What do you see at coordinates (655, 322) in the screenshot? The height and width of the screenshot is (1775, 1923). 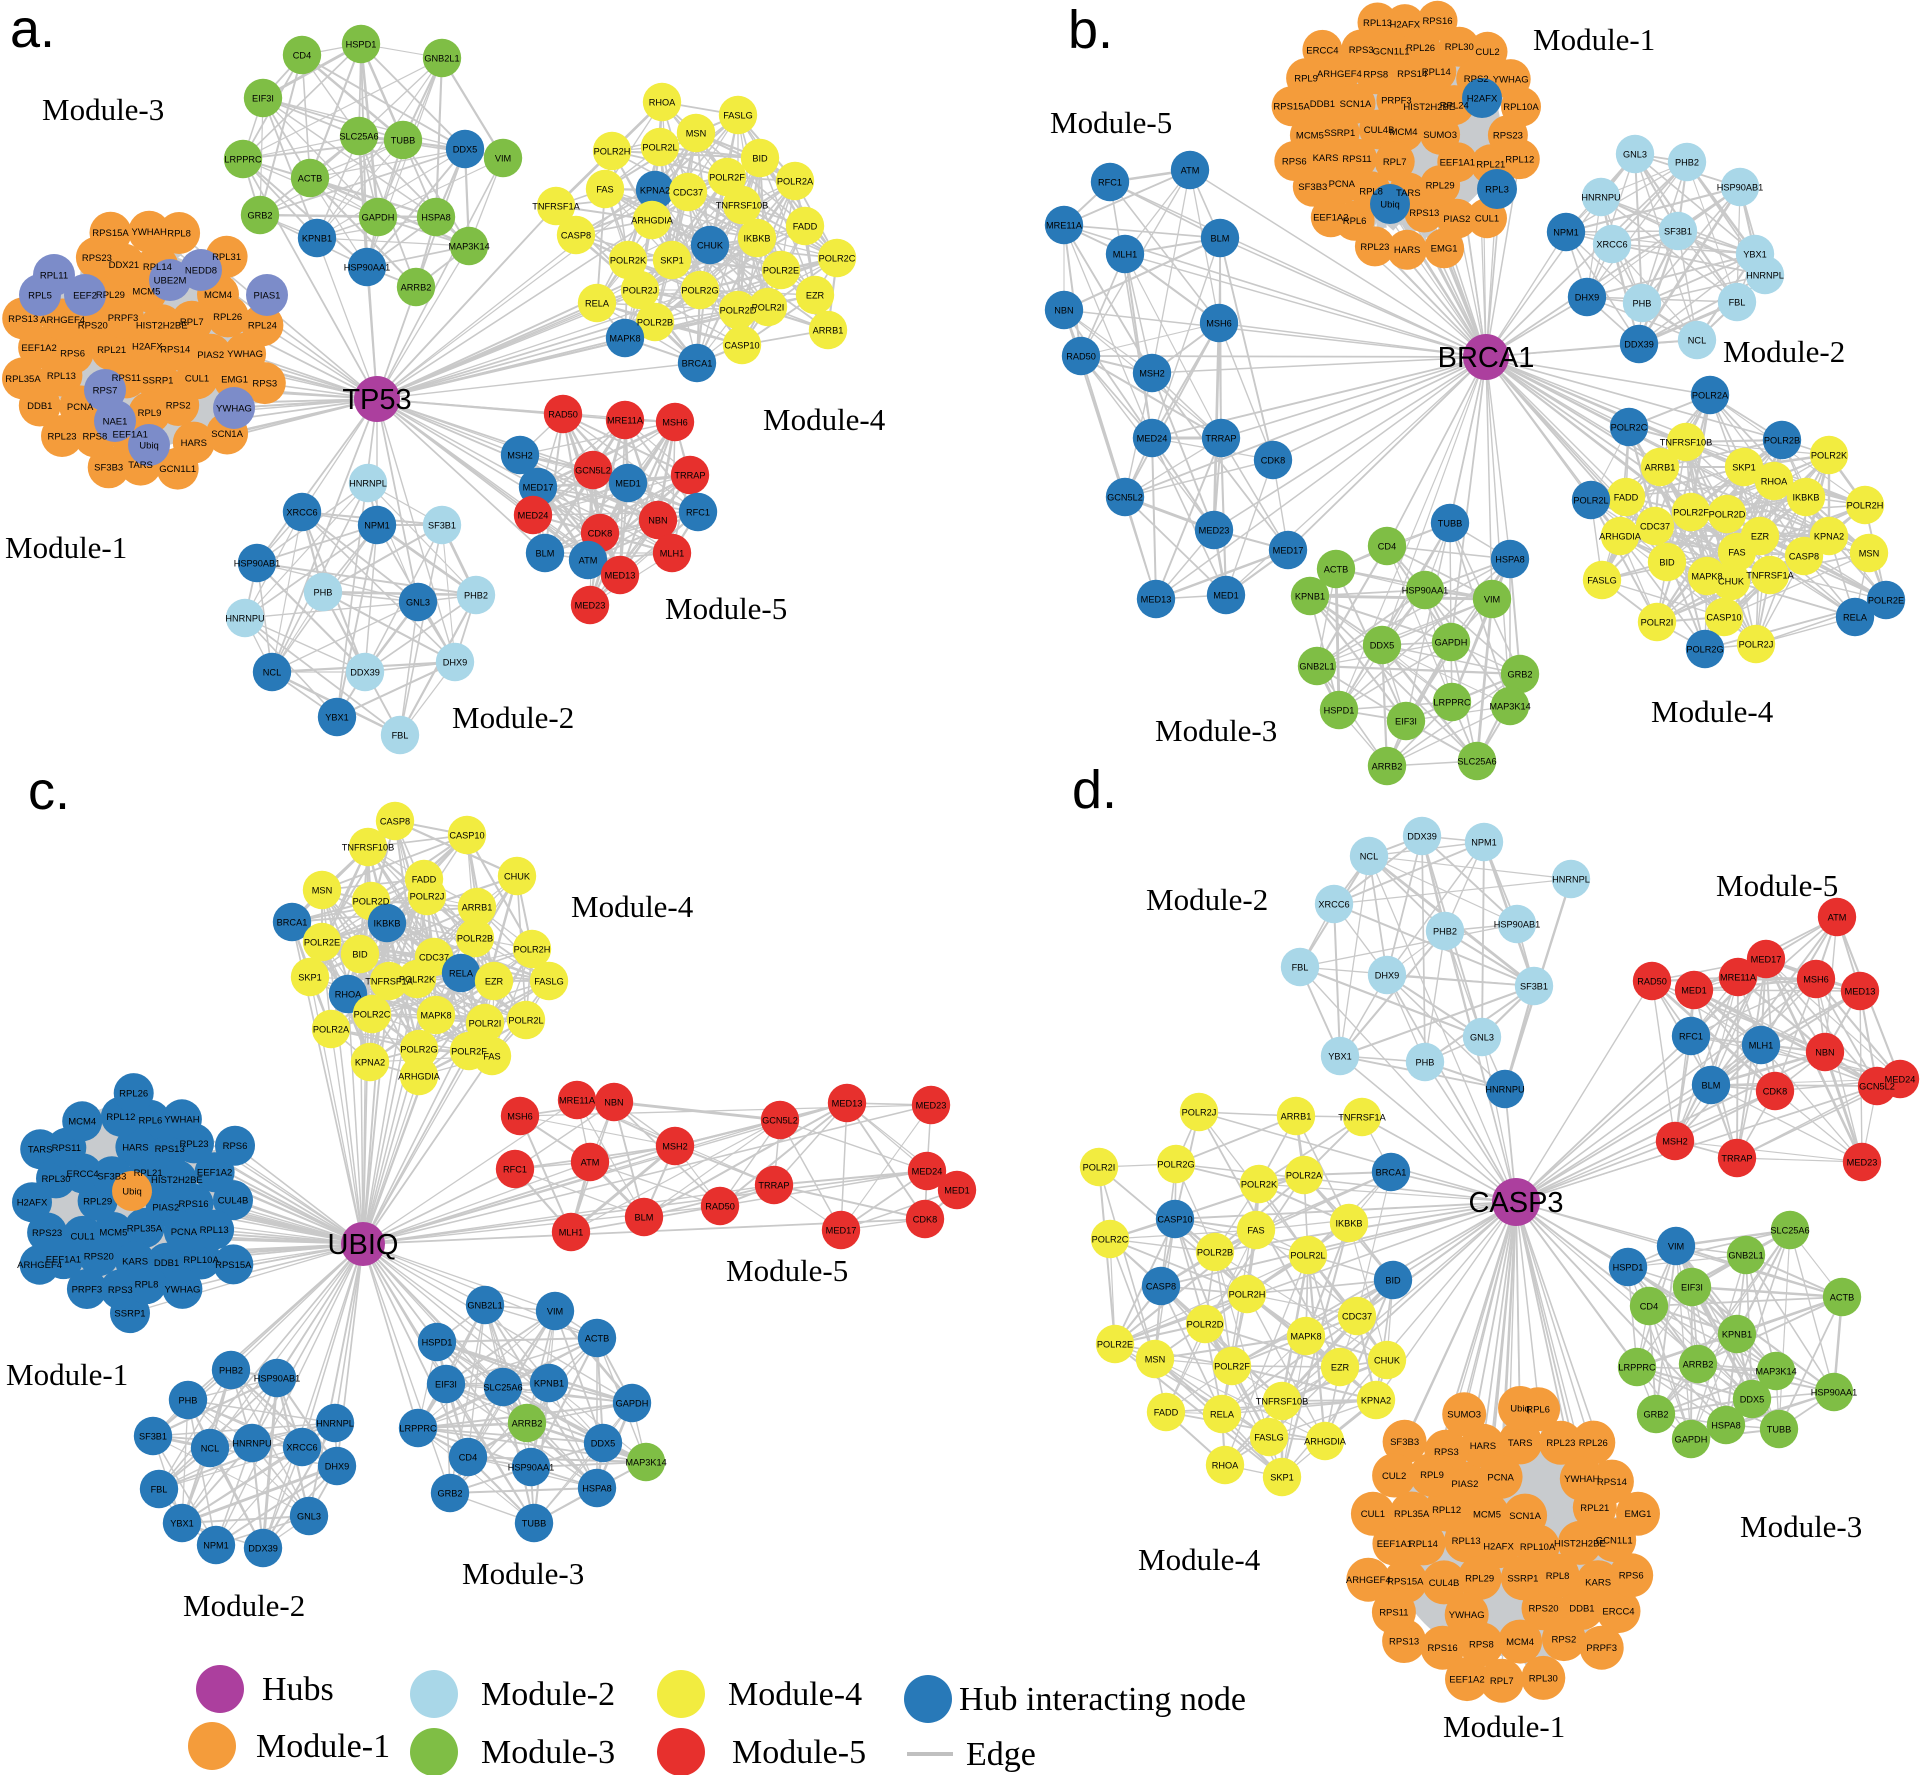 I see `svg-text: POLR2B` at bounding box center [655, 322].